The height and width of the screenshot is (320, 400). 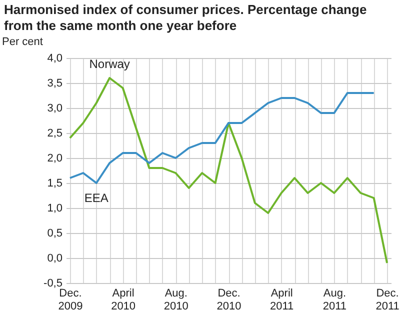 I want to click on x-tick-label: Dec. 2009, so click(x=70, y=300).